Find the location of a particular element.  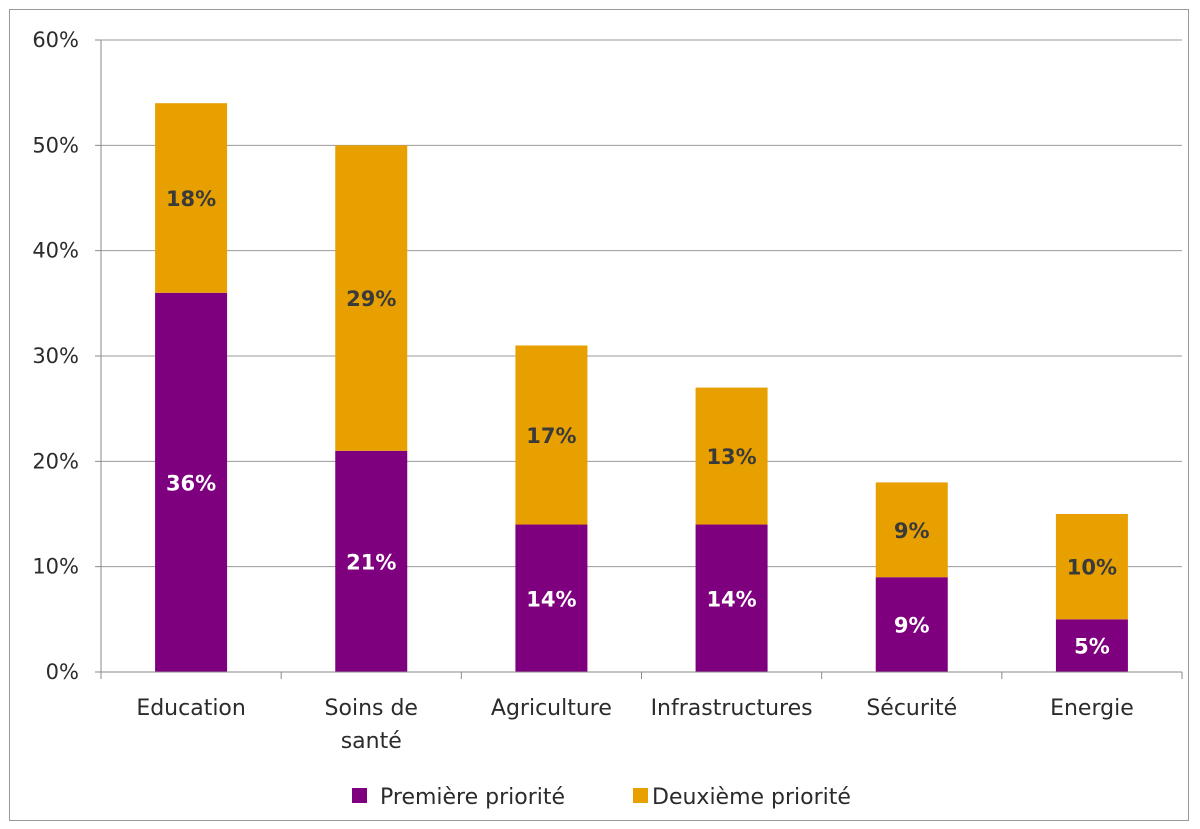

data-label: 36% is located at coordinates (191, 483).